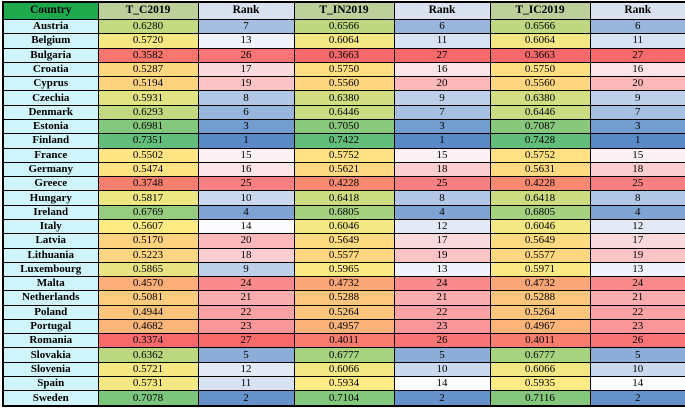  I want to click on country-cell: Italy, so click(50, 226).